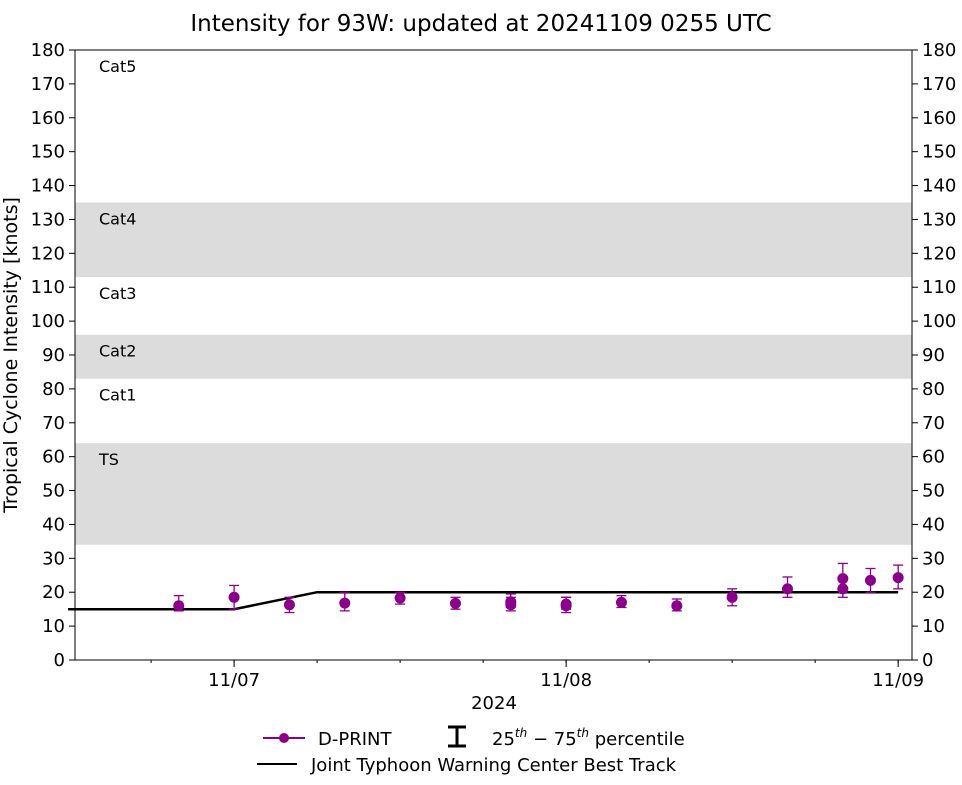 This screenshot has width=962, height=785. What do you see at coordinates (566, 680) in the screenshot?
I see `x-tick-label: 11/08` at bounding box center [566, 680].